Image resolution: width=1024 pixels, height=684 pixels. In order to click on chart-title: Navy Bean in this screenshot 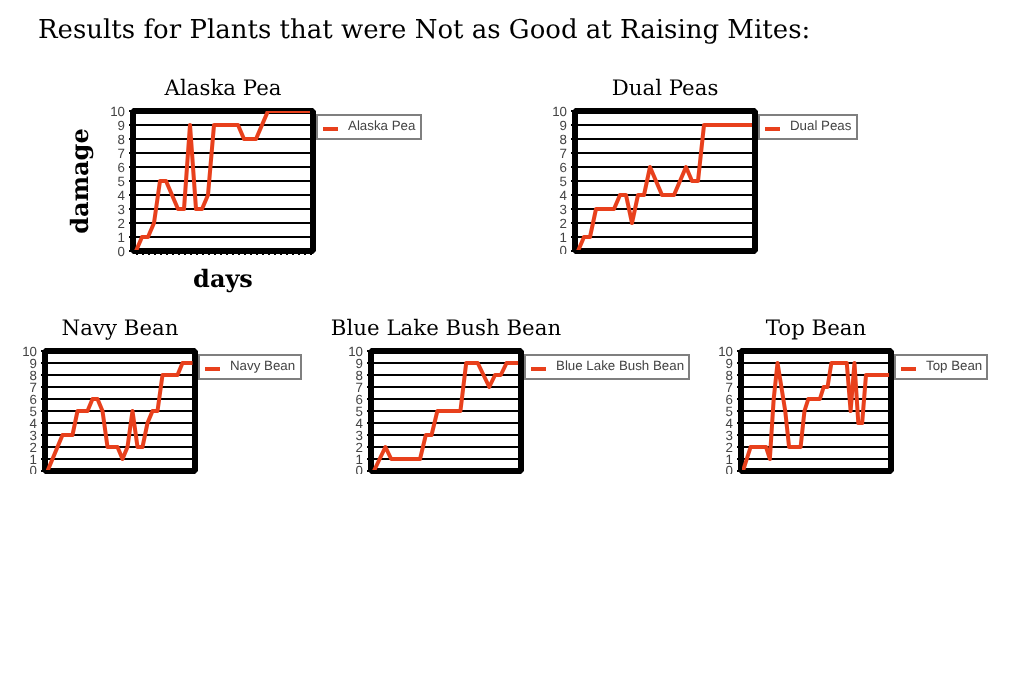, I will do `click(120, 328)`.